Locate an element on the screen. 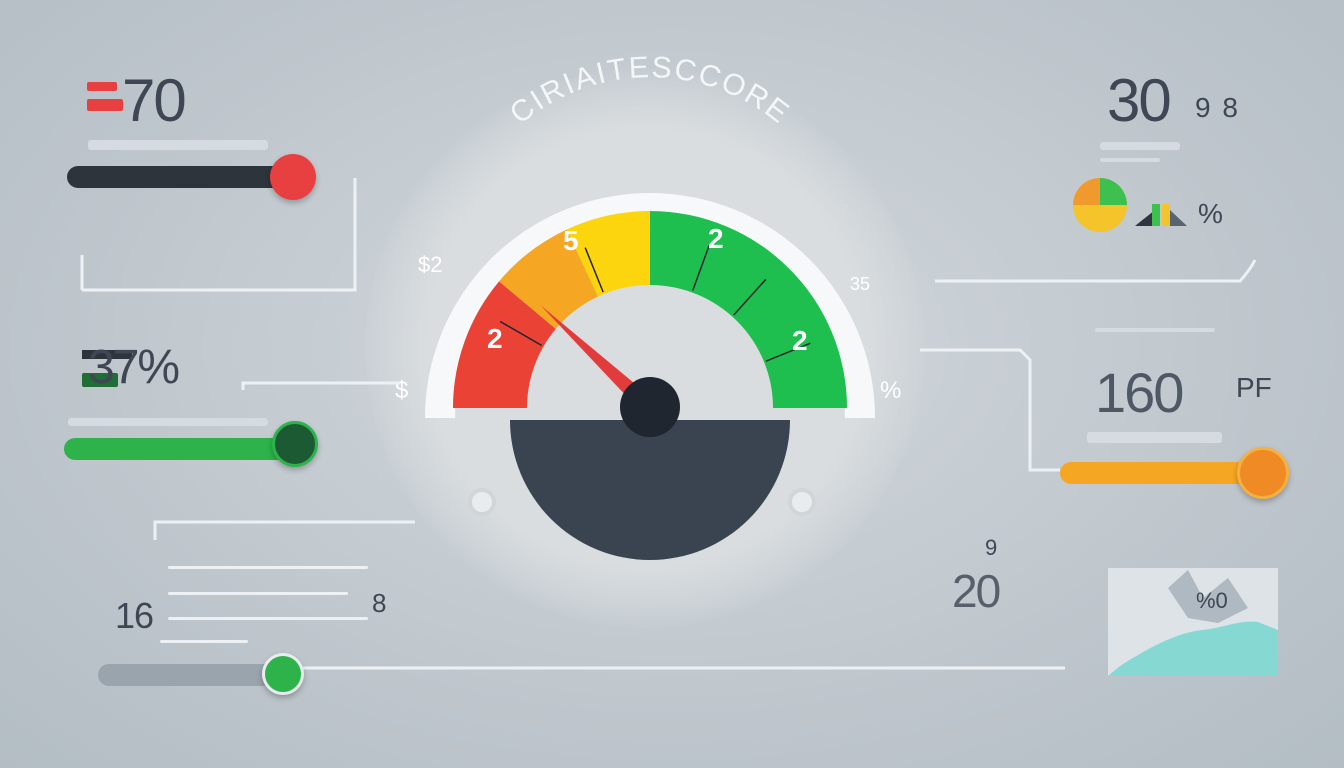 This screenshot has height=768, width=1344. bar-chart-icon is located at coordinates (1161, 215).